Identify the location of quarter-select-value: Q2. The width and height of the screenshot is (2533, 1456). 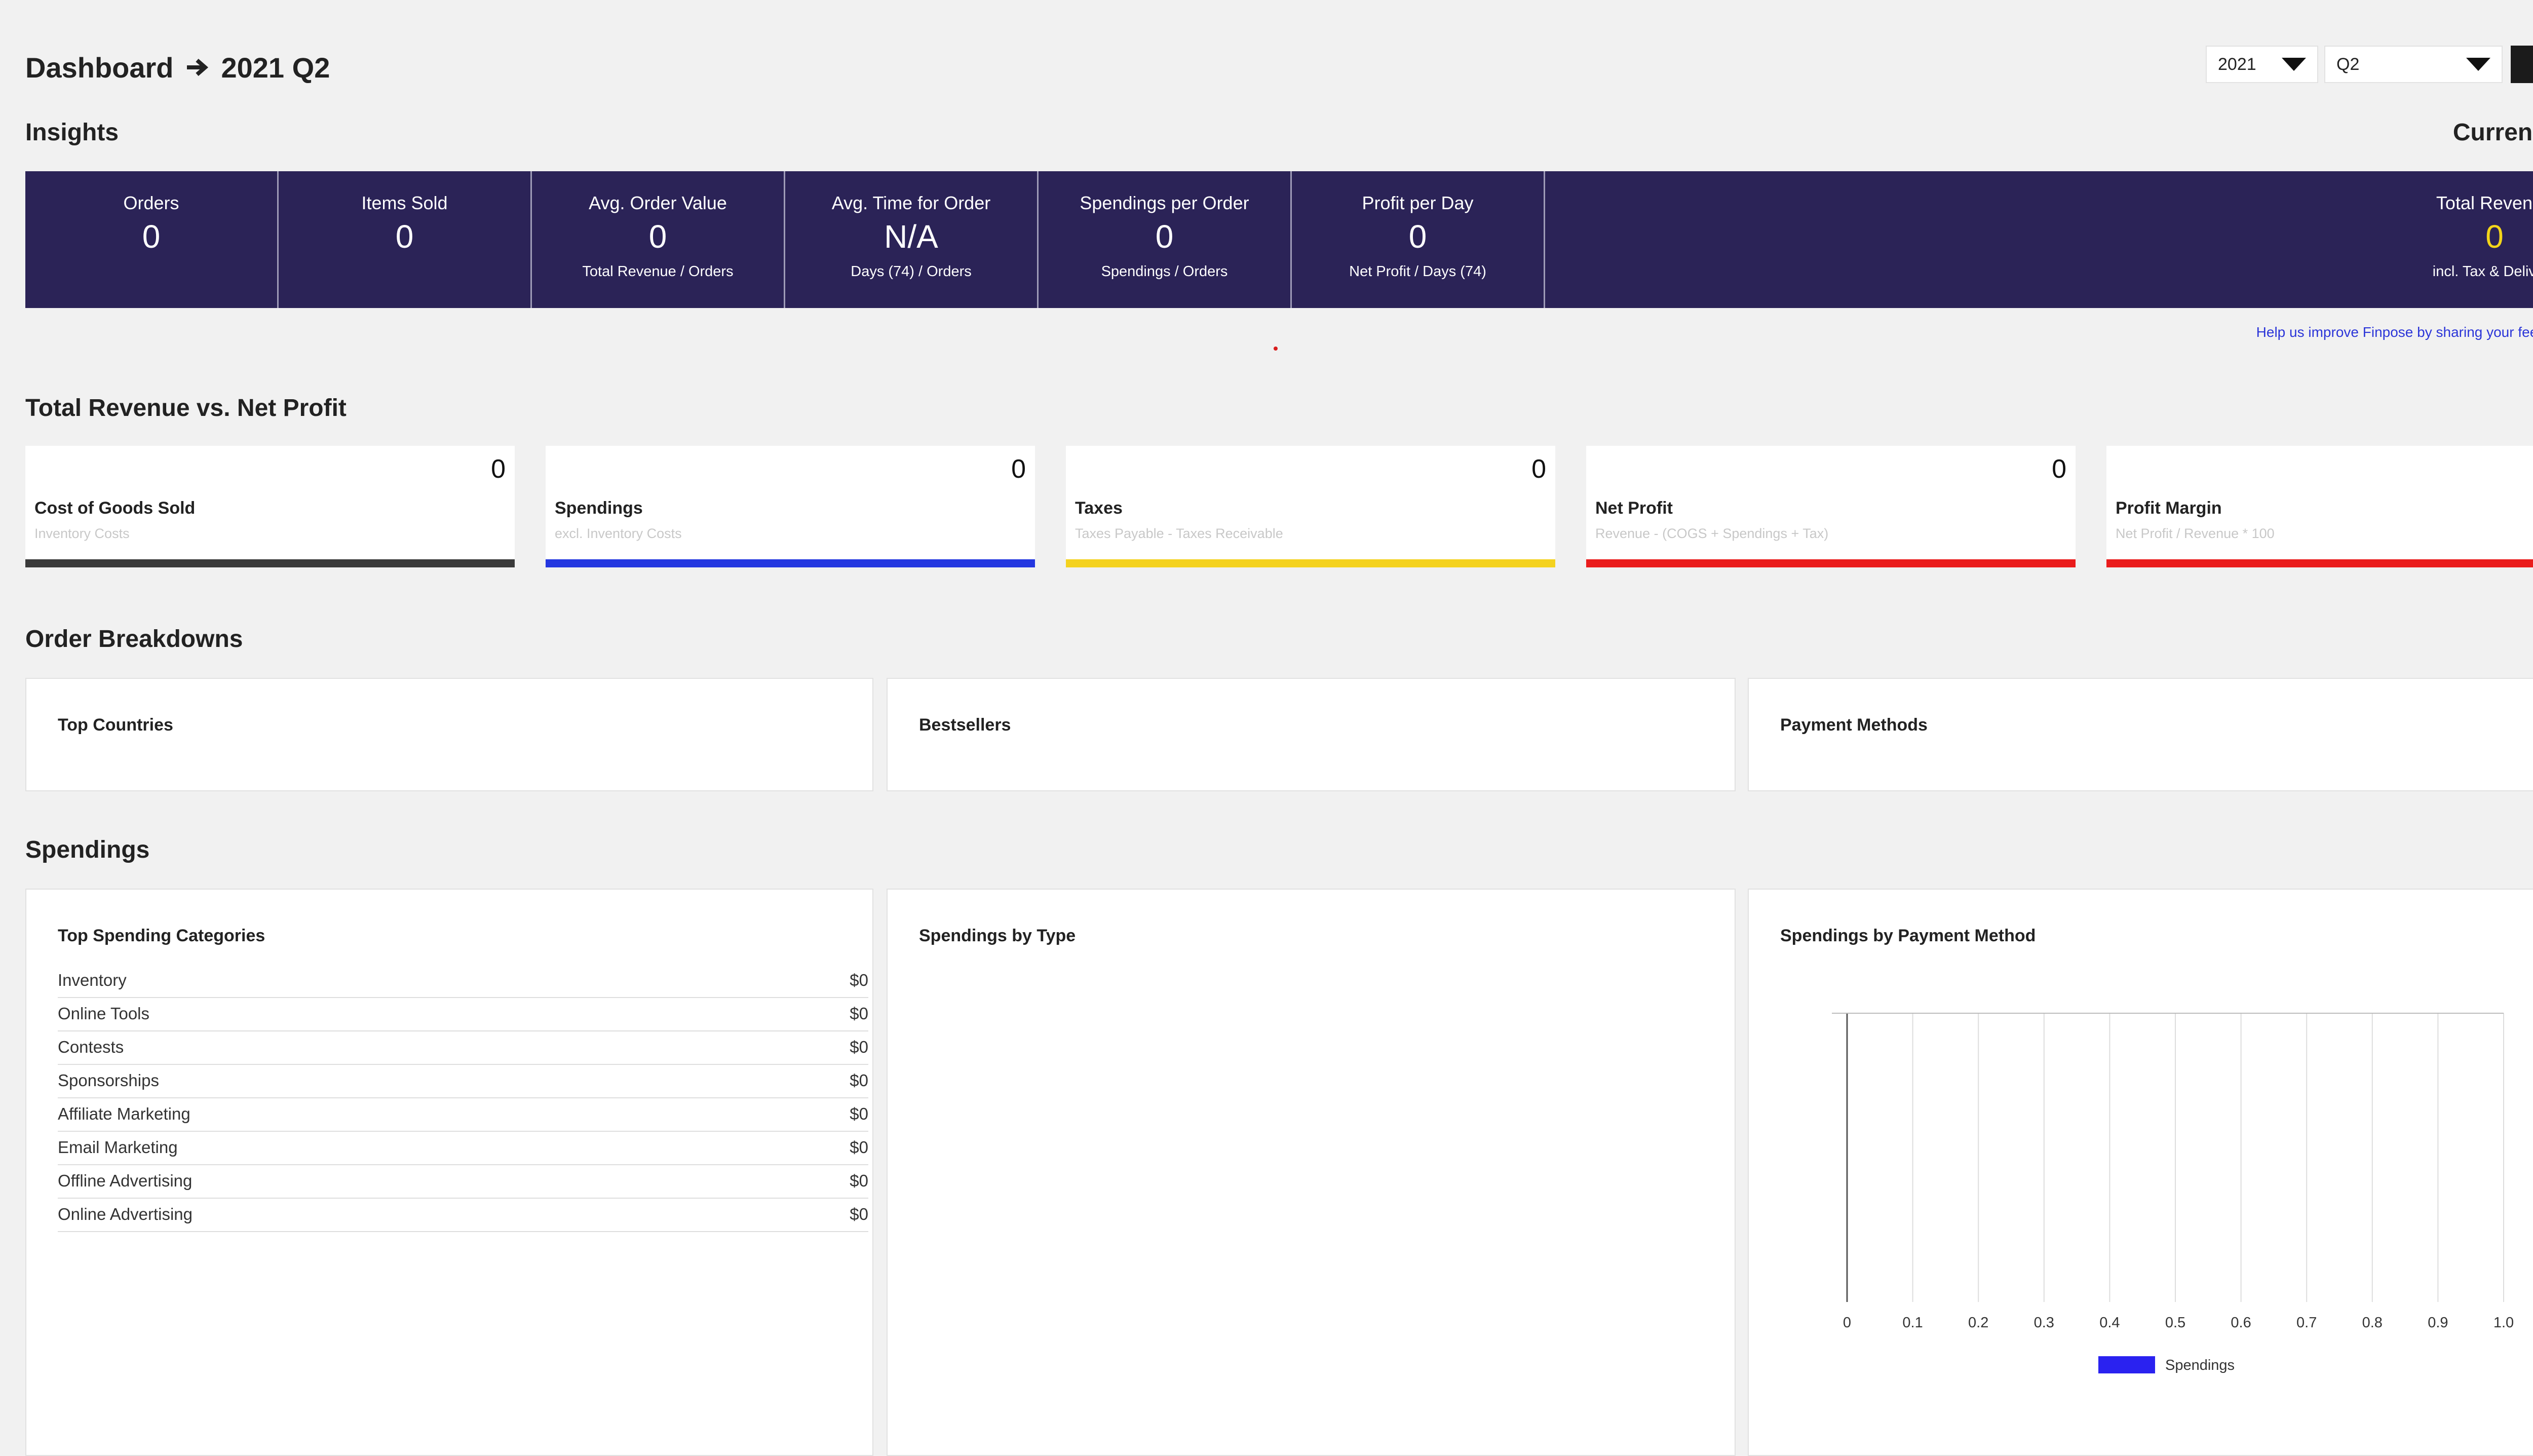
(2348, 64).